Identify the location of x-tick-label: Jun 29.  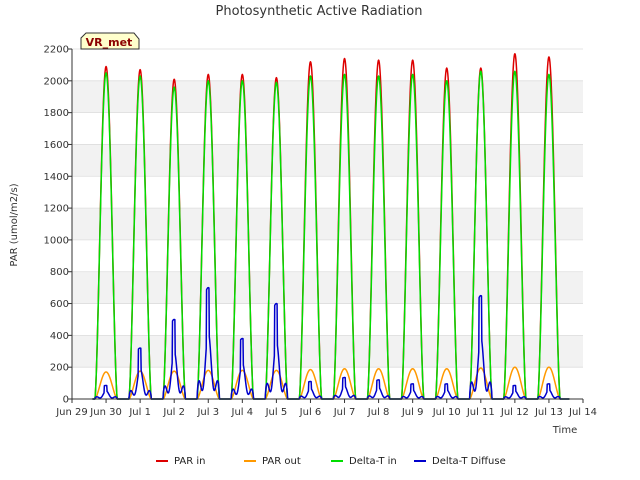
(71, 412).